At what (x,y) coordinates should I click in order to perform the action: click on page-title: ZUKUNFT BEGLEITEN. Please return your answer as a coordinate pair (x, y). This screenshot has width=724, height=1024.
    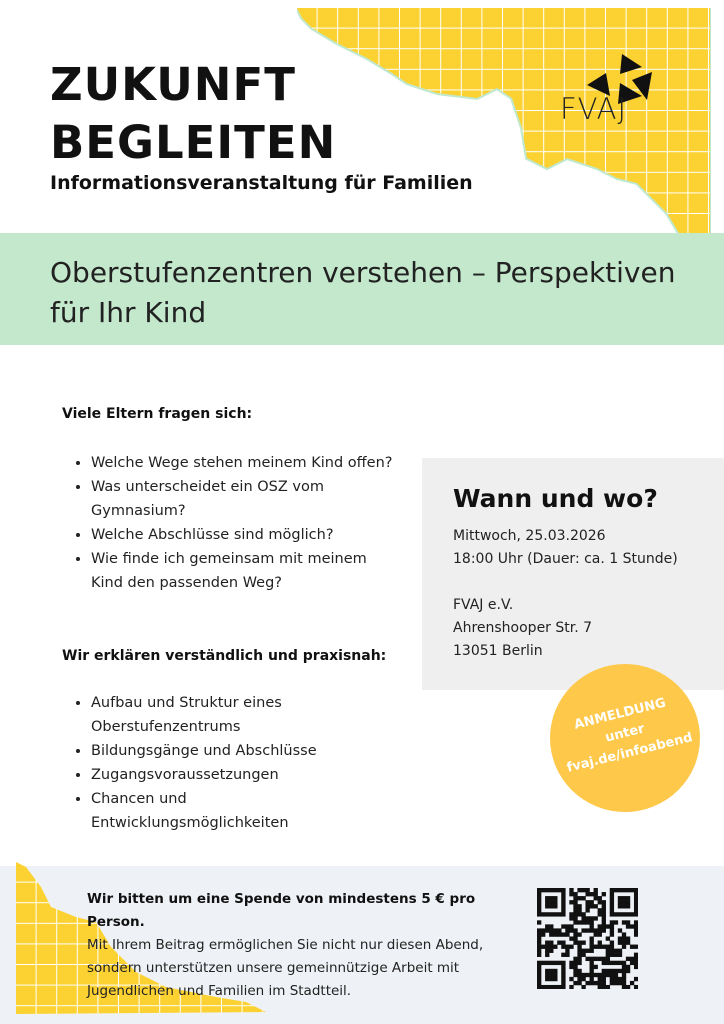
    Looking at the image, I should click on (193, 114).